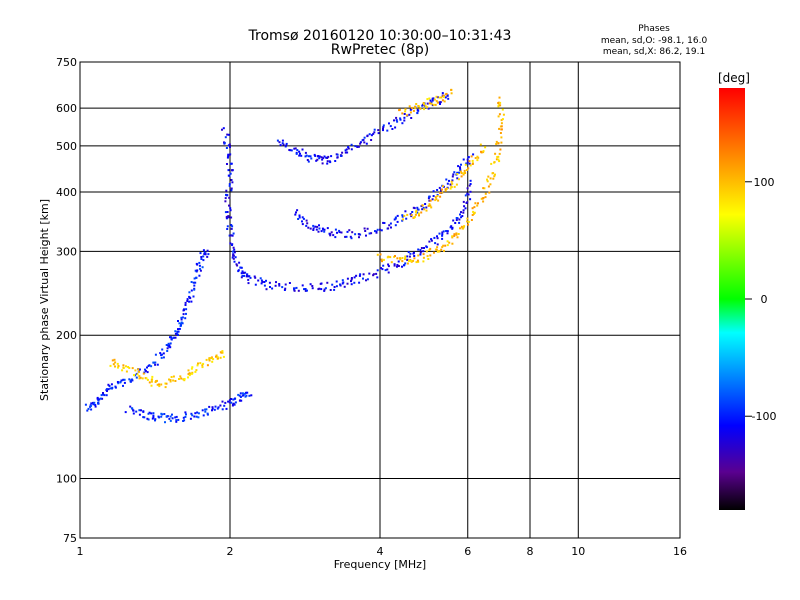 This screenshot has height=600, width=800. Describe the element at coordinates (66, 146) in the screenshot. I see `y-tick-label: 500` at that location.